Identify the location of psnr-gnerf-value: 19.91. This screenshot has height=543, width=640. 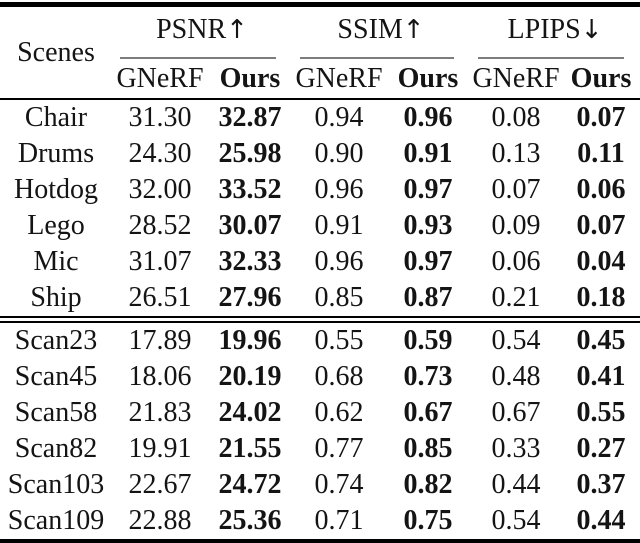
(160, 448).